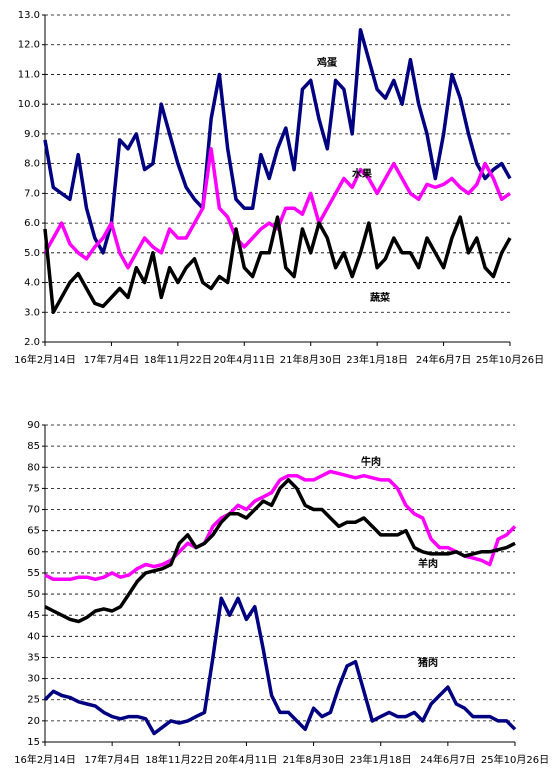 The height and width of the screenshot is (778, 555). I want to click on y-tick-label: 80, so click(33, 467).